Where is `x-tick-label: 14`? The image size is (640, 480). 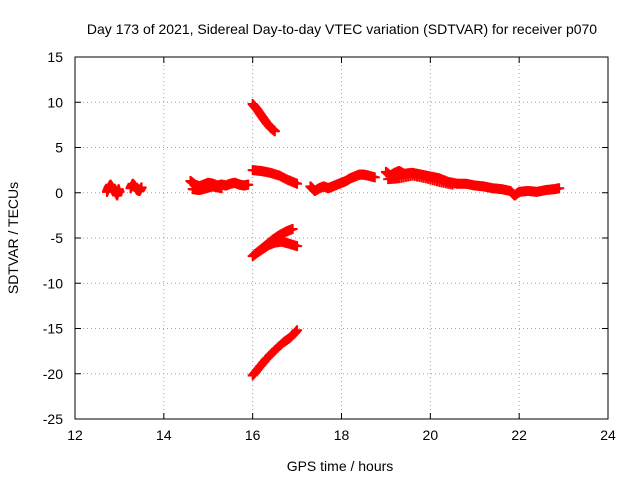
x-tick-label: 14 is located at coordinates (164, 435).